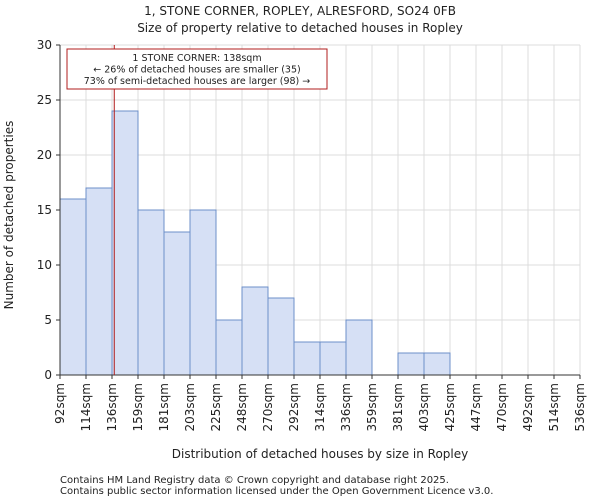 This screenshot has height=500, width=600. Describe the element at coordinates (99, 281) in the screenshot. I see `bar-114sqm` at that location.